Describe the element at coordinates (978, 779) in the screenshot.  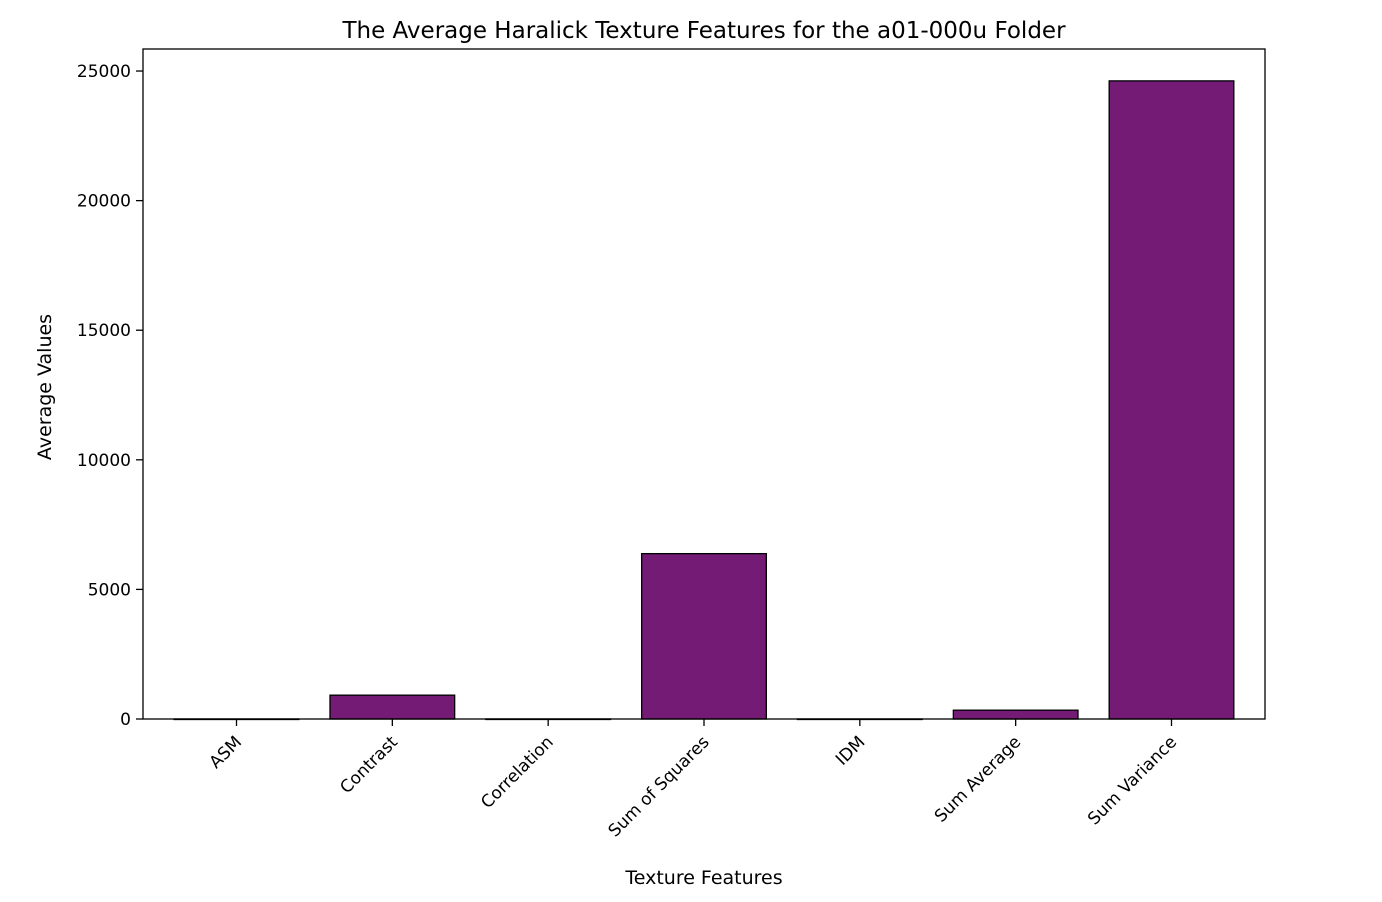
I see `x-tick-label-sum-average: Sum Average` at that location.